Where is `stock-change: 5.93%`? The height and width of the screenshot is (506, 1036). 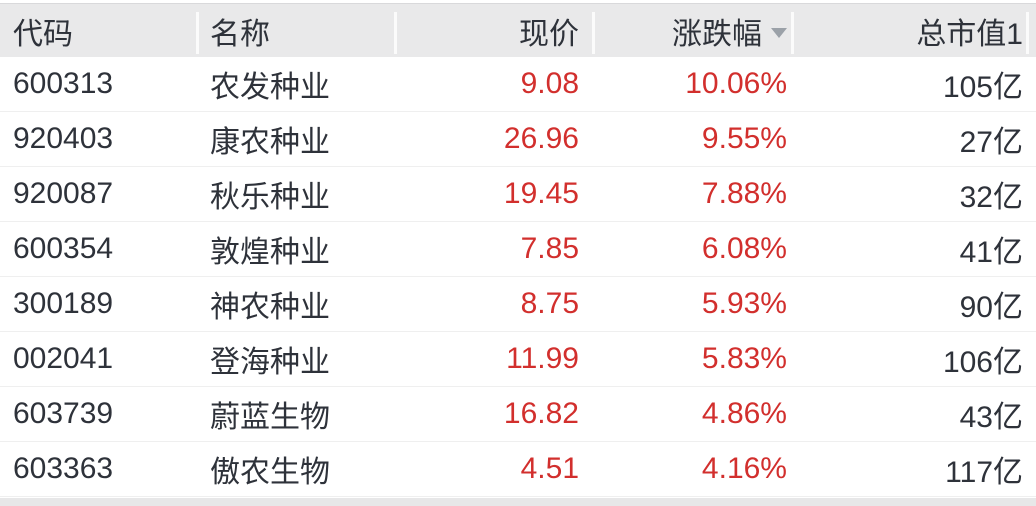 stock-change: 5.93% is located at coordinates (744, 303).